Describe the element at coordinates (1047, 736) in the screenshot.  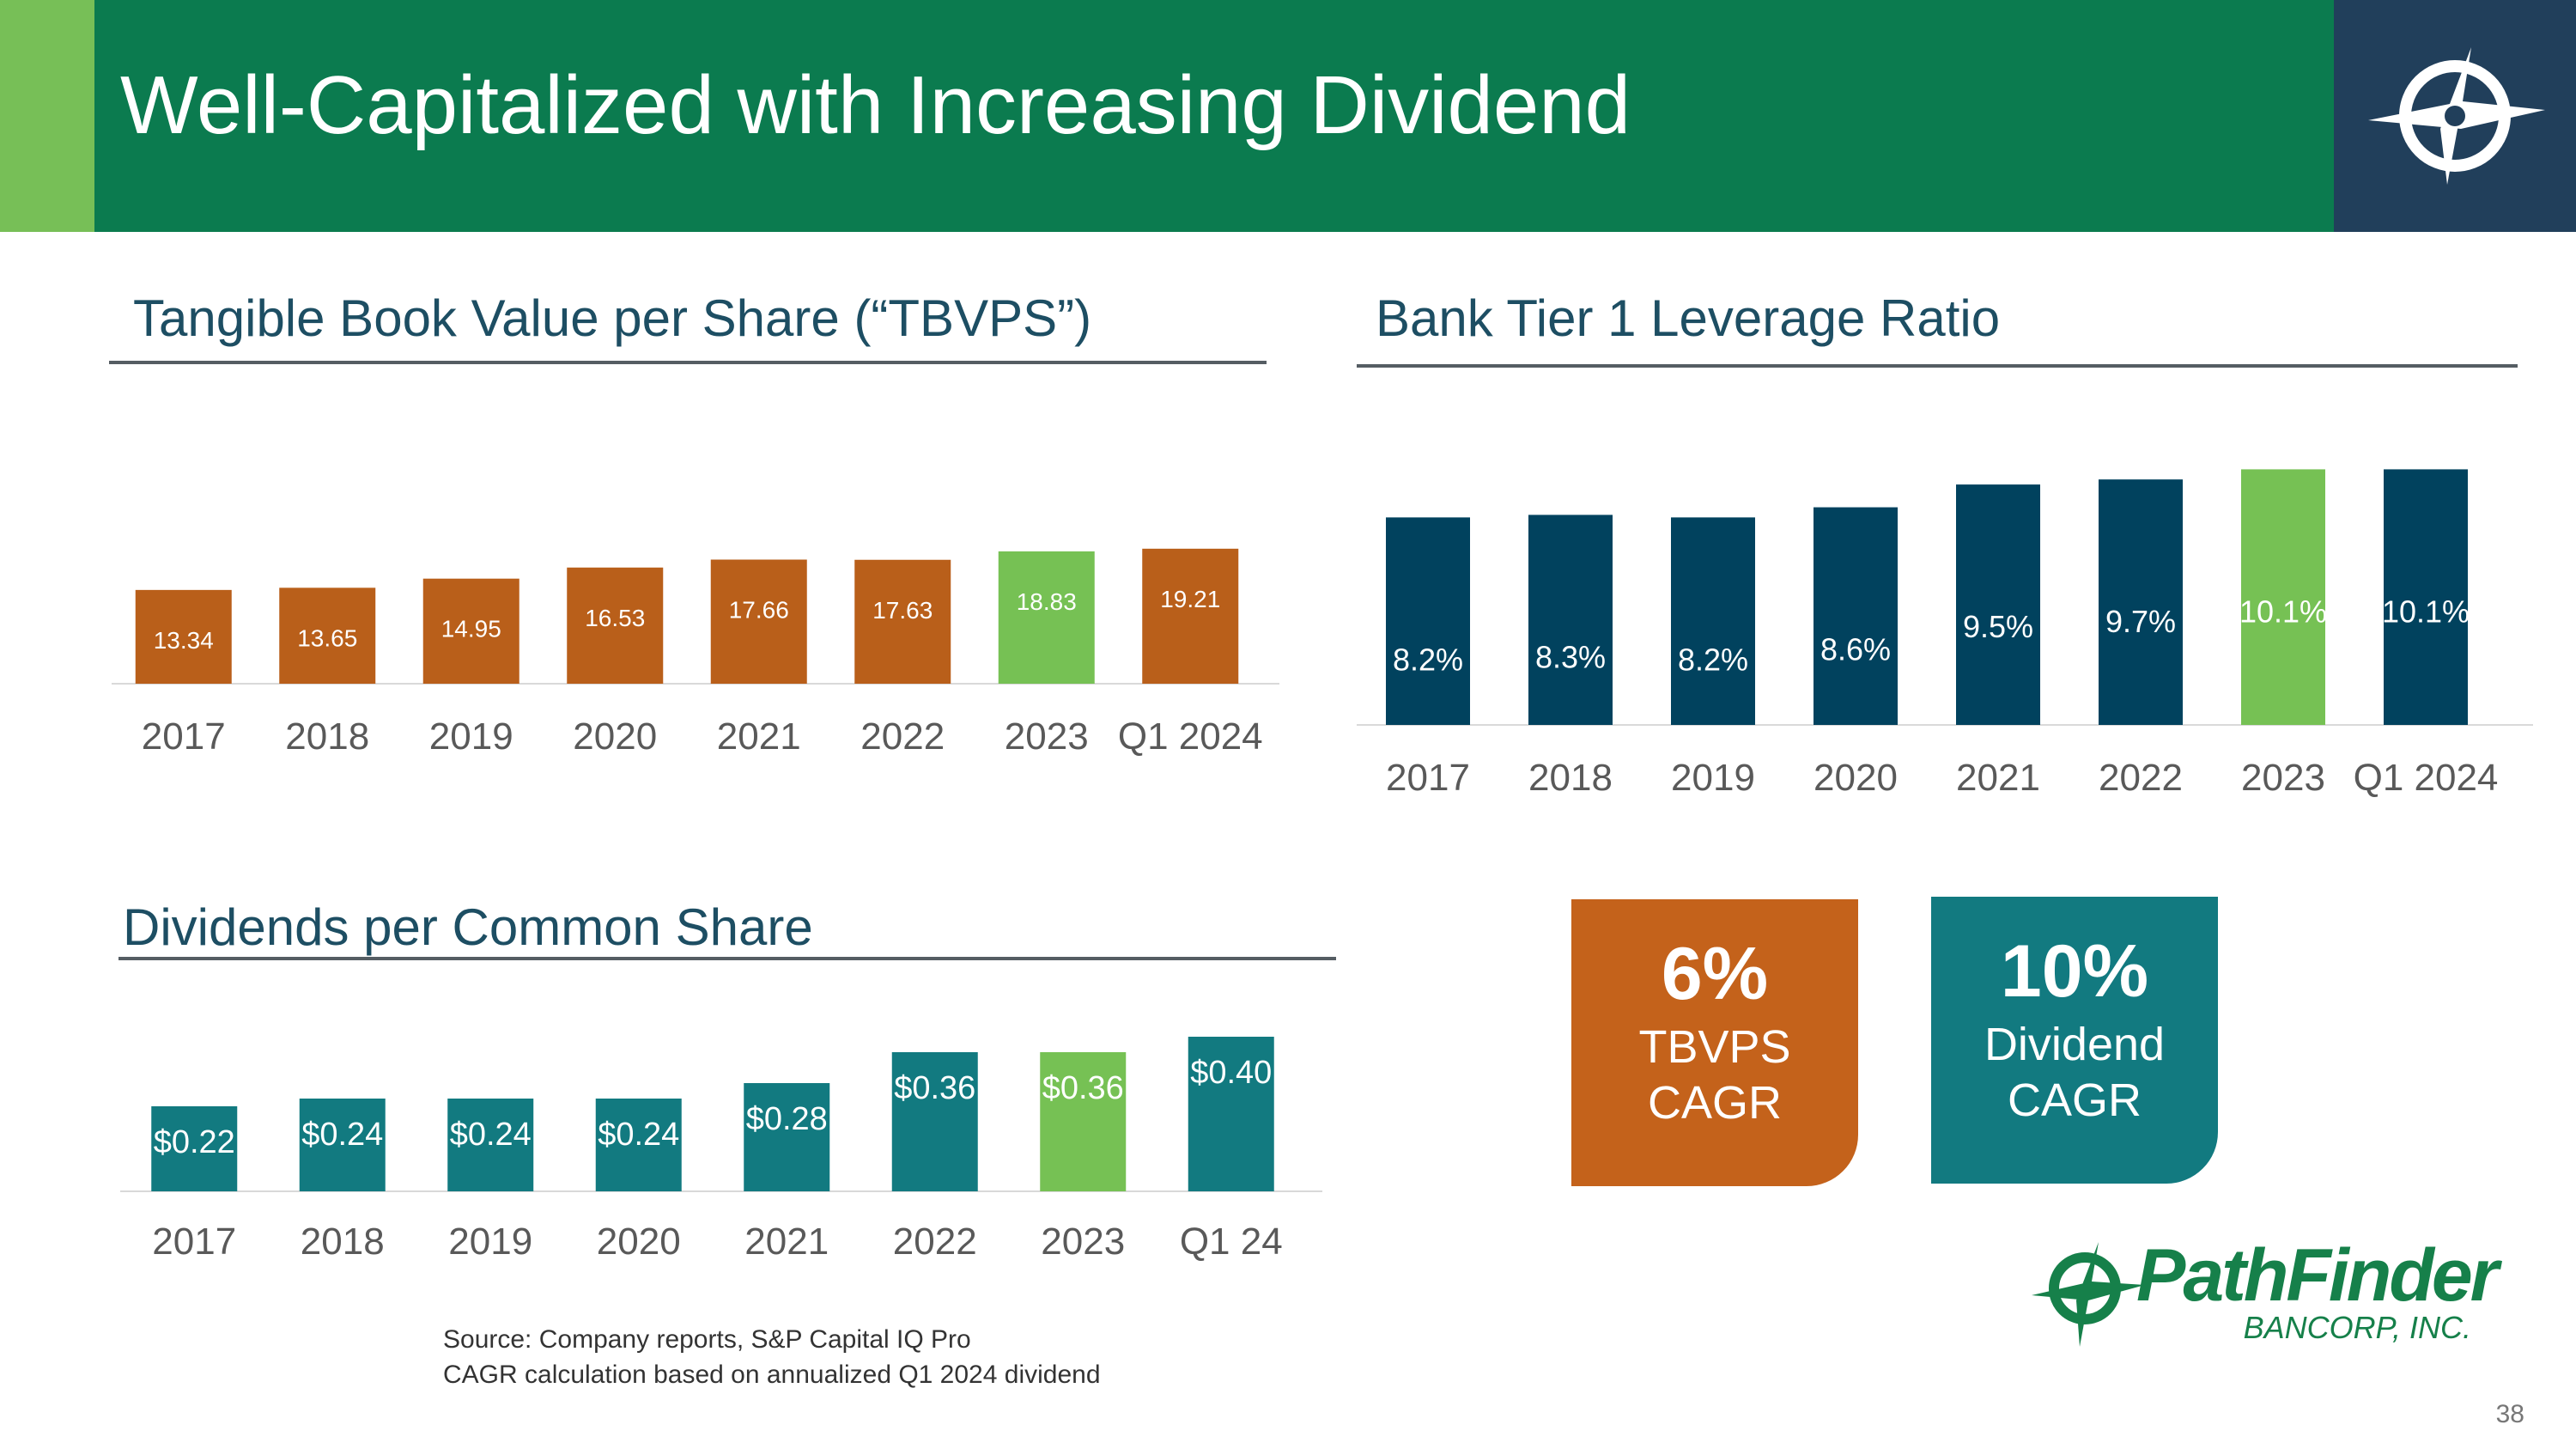
I see `tbvps-category-label: 2023` at that location.